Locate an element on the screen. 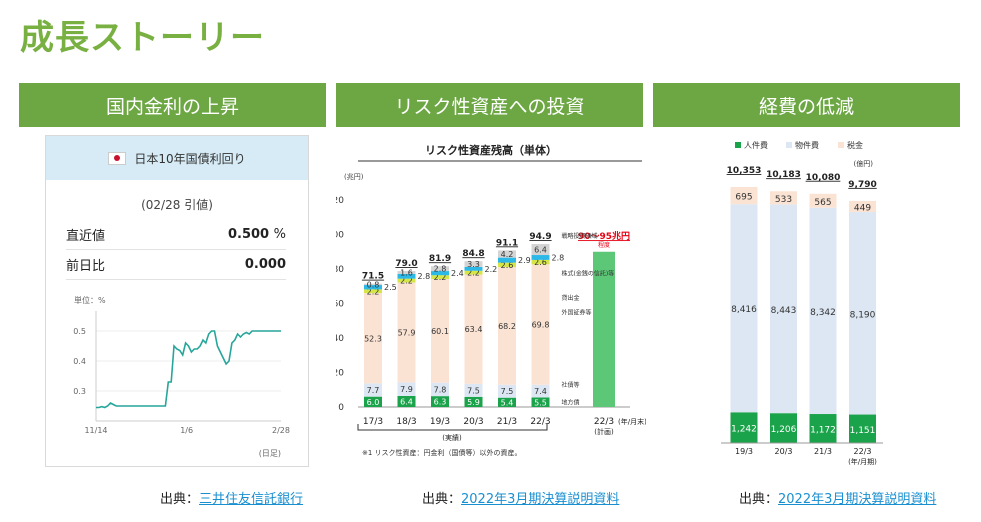  risk-footnote: ※1 リスク性資産：円金利（国債等）以外の資産。 is located at coordinates (442, 452).